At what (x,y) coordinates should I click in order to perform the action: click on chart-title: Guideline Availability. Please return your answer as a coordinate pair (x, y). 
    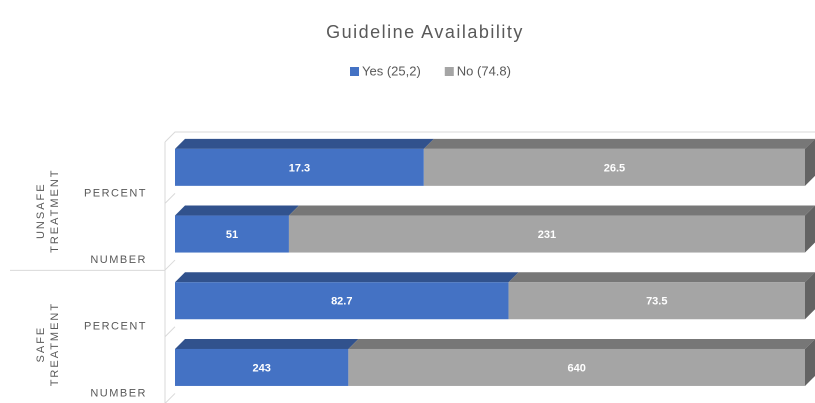
    Looking at the image, I should click on (425, 32).